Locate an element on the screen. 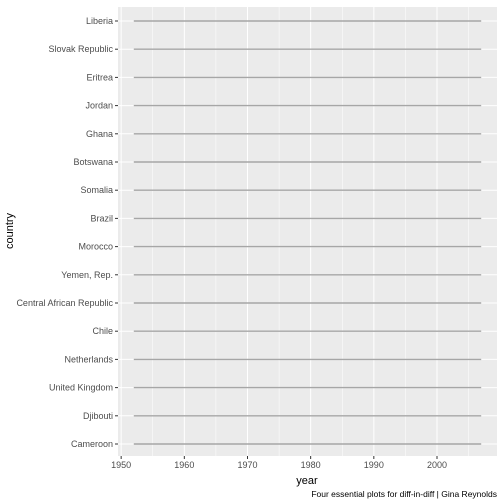 The width and height of the screenshot is (504, 504). x-tick-label: 1960 is located at coordinates (184, 465).